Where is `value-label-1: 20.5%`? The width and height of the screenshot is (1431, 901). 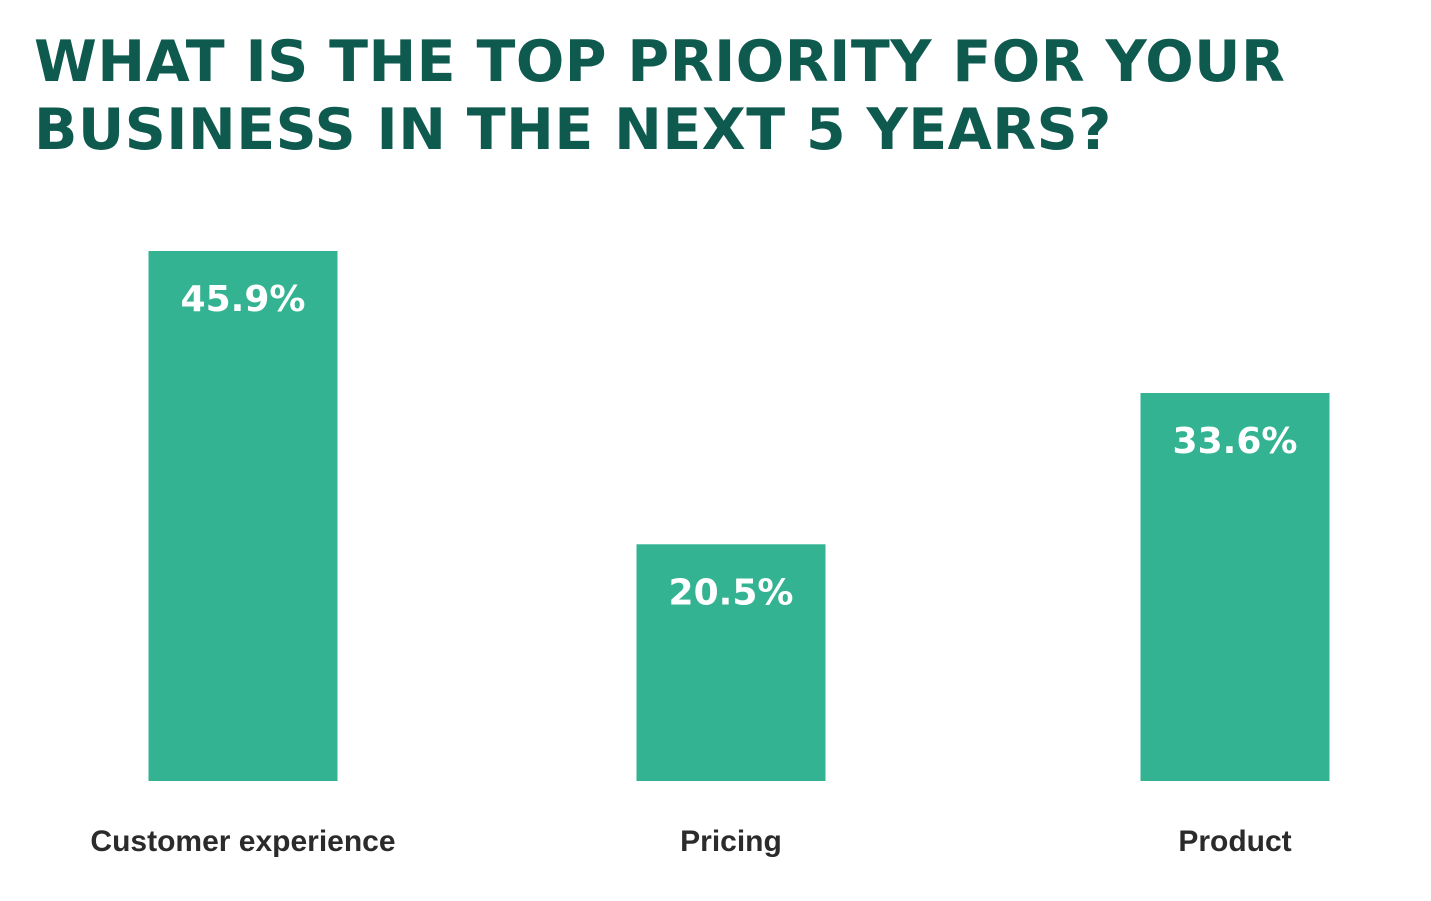
value-label-1: 20.5% is located at coordinates (731, 592).